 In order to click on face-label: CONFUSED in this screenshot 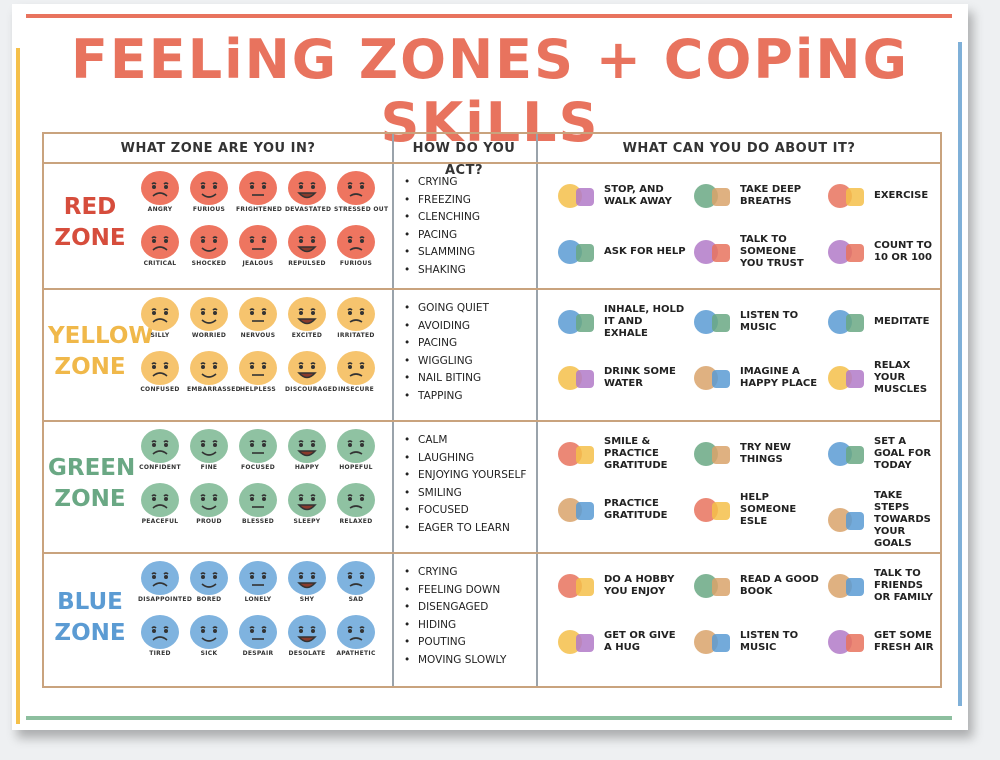, I will do `click(160, 389)`.